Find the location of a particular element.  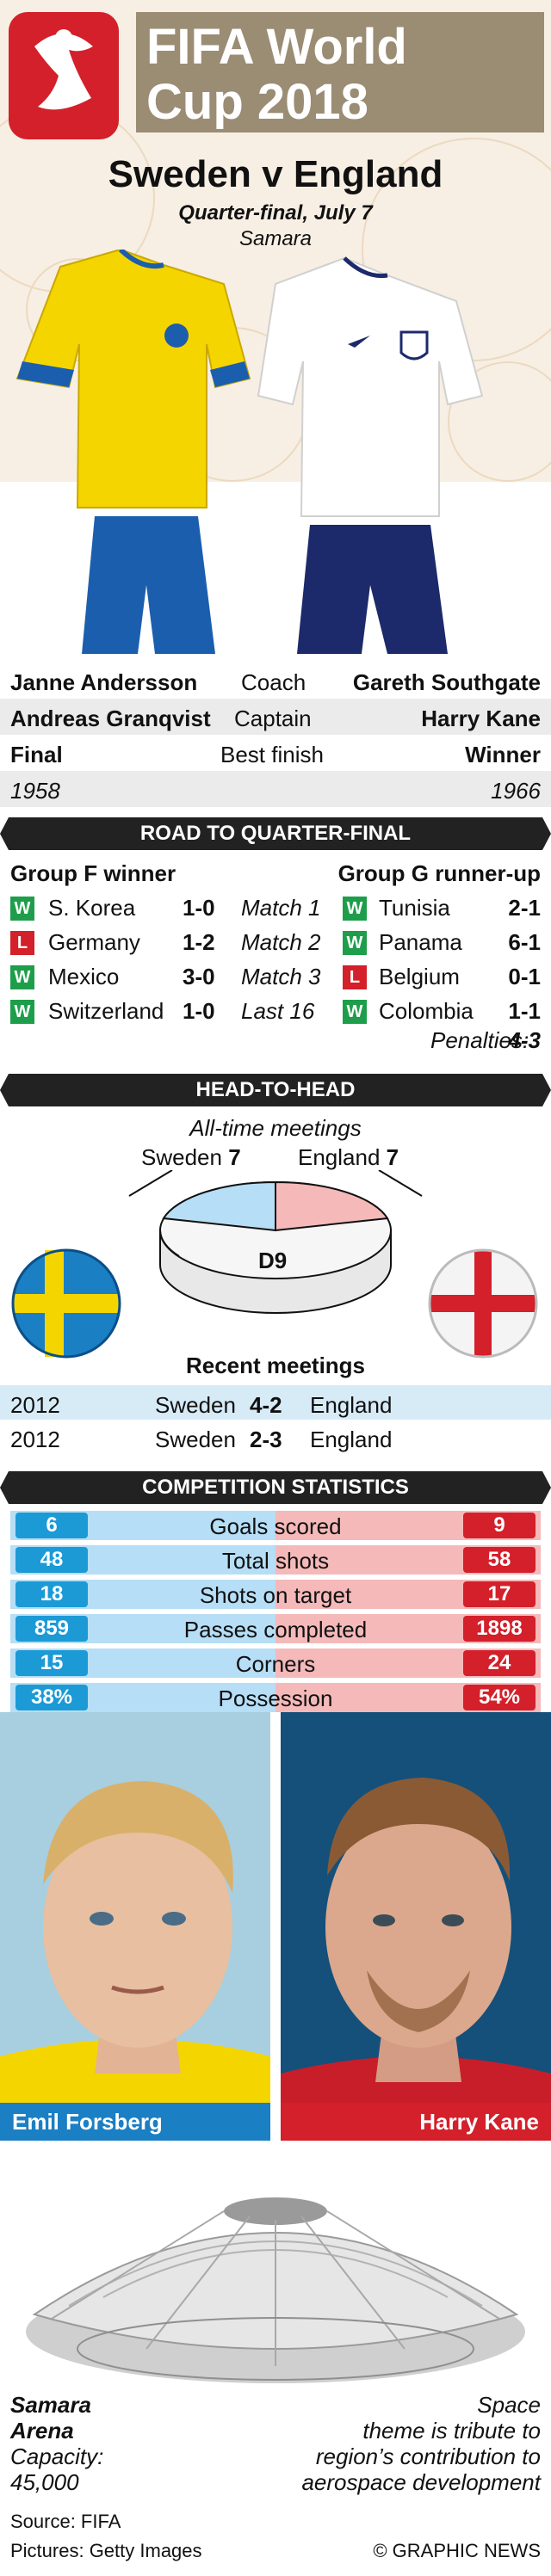

stat-row: 38% 54% Possession is located at coordinates (275, 1697).